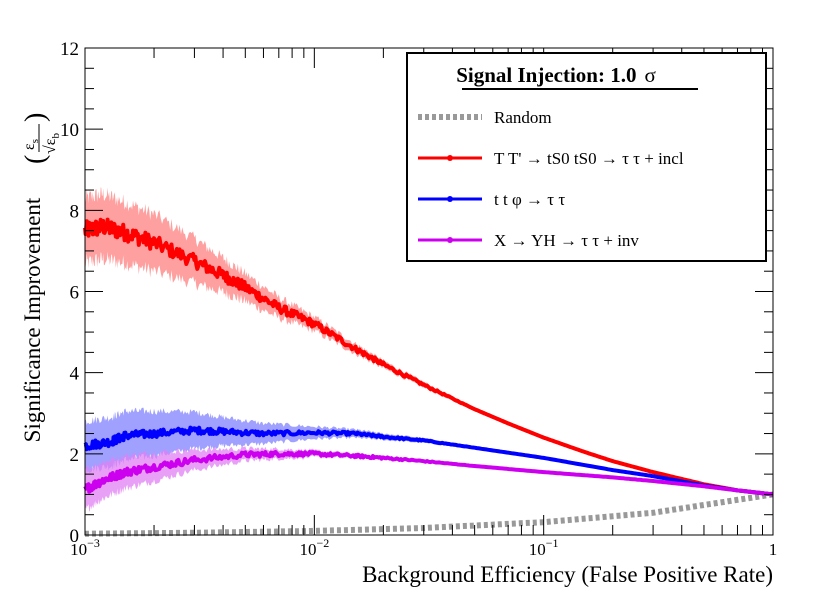  What do you see at coordinates (41, 138) in the screenshot?
I see `y-axis-label-fraction: ( εs √εb )` at bounding box center [41, 138].